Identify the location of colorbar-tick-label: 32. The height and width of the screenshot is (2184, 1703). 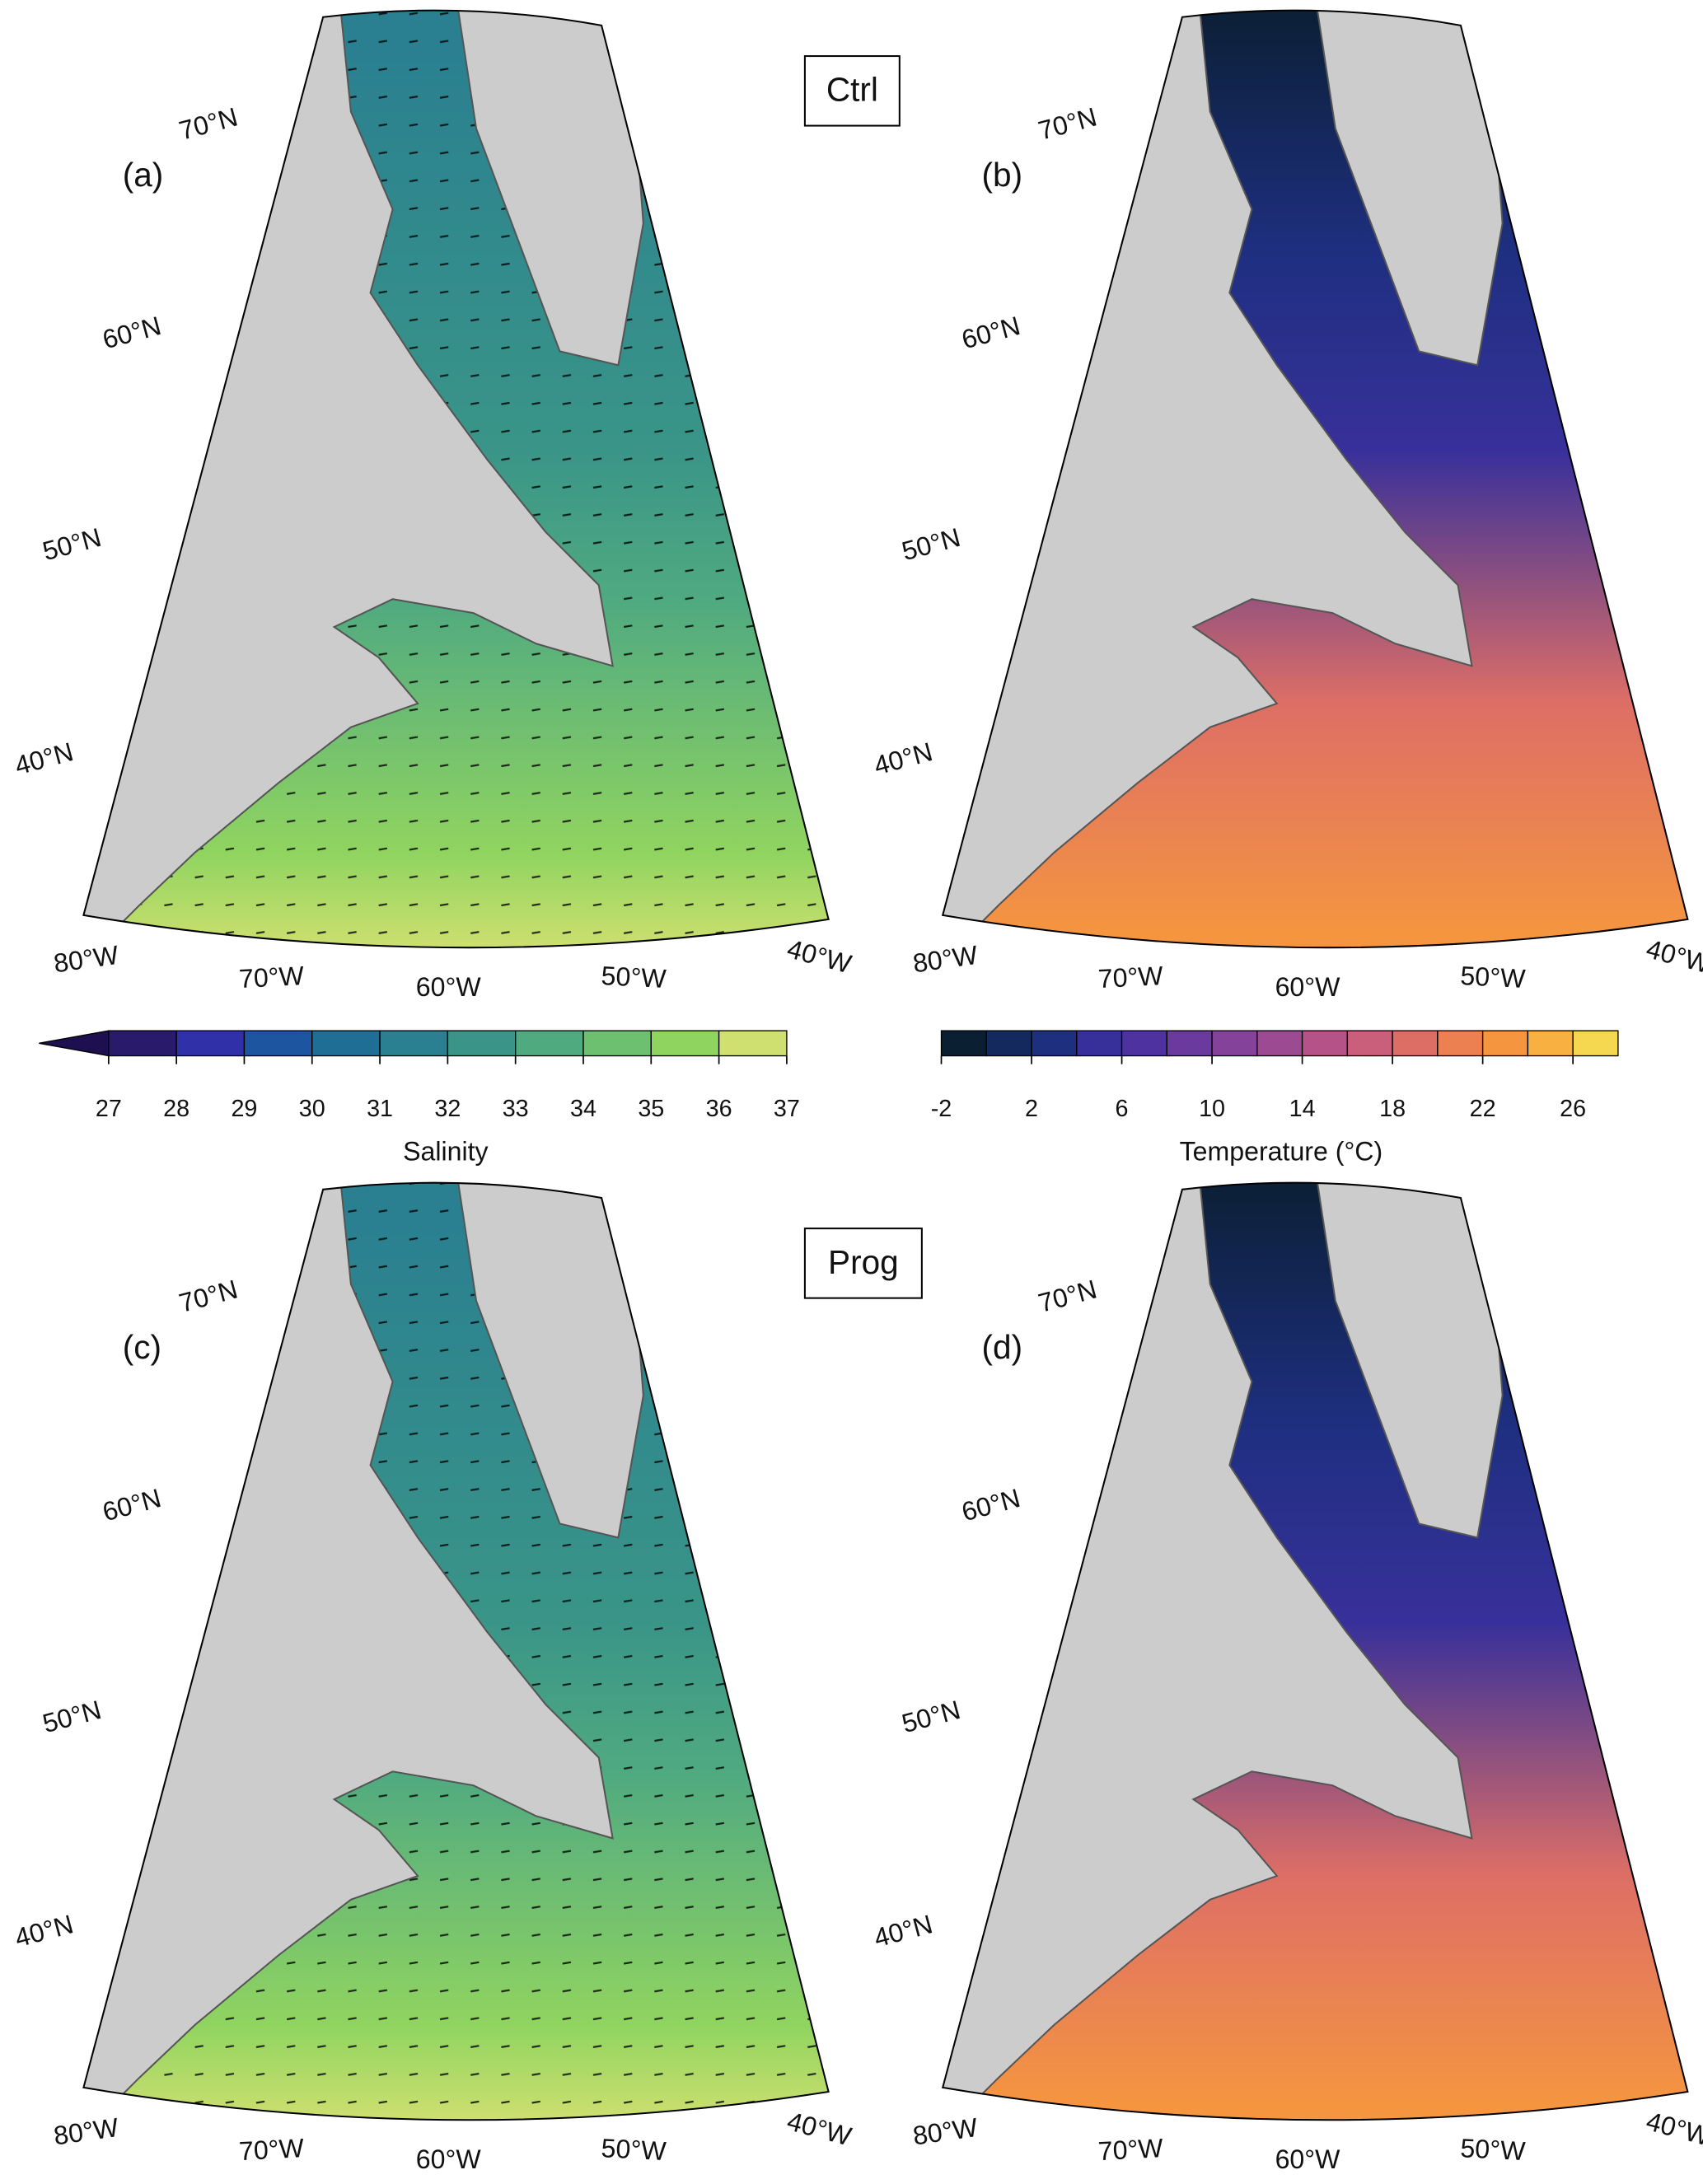
(447, 1109).